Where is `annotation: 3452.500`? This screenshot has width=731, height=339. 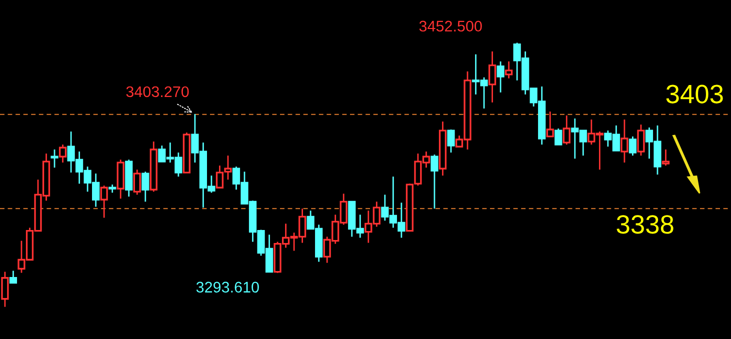
annotation: 3452.500 is located at coordinates (450, 26).